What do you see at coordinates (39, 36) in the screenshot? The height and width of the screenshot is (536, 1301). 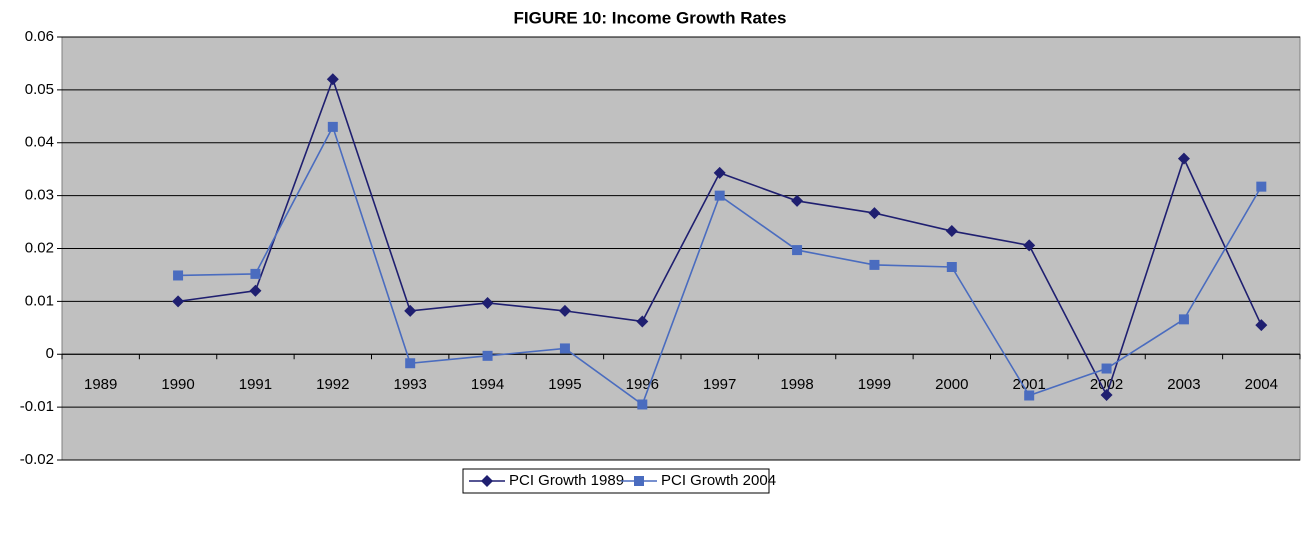 I see `y-tick-label: 0.06` at bounding box center [39, 36].